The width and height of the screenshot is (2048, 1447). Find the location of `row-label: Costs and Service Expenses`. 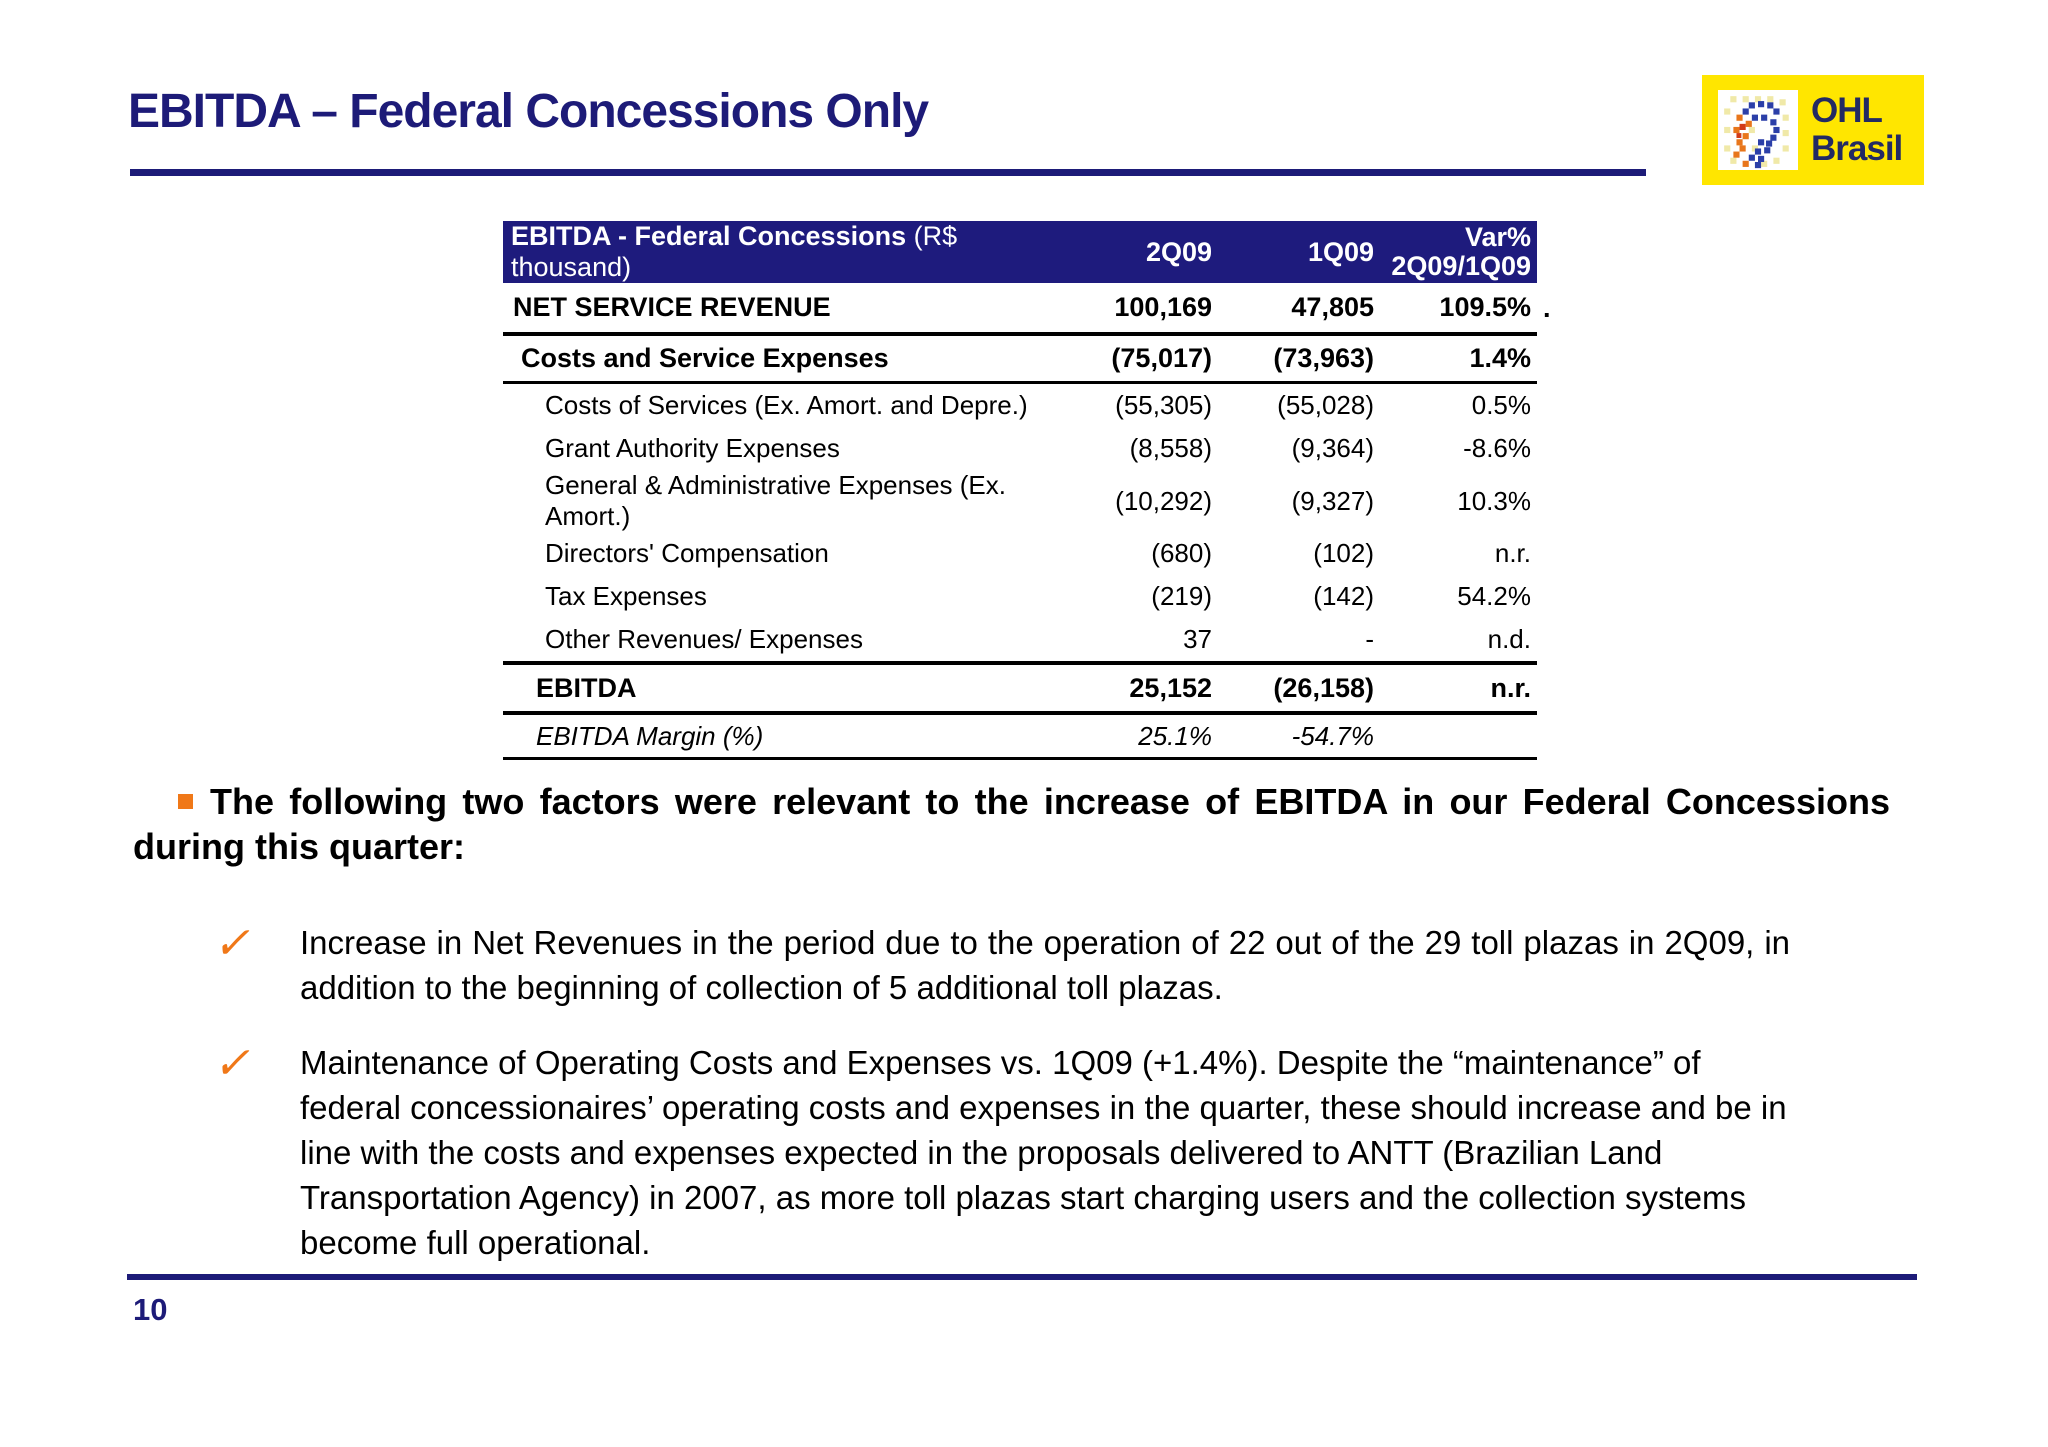

row-label: Costs and Service Expenses is located at coordinates (778, 359).